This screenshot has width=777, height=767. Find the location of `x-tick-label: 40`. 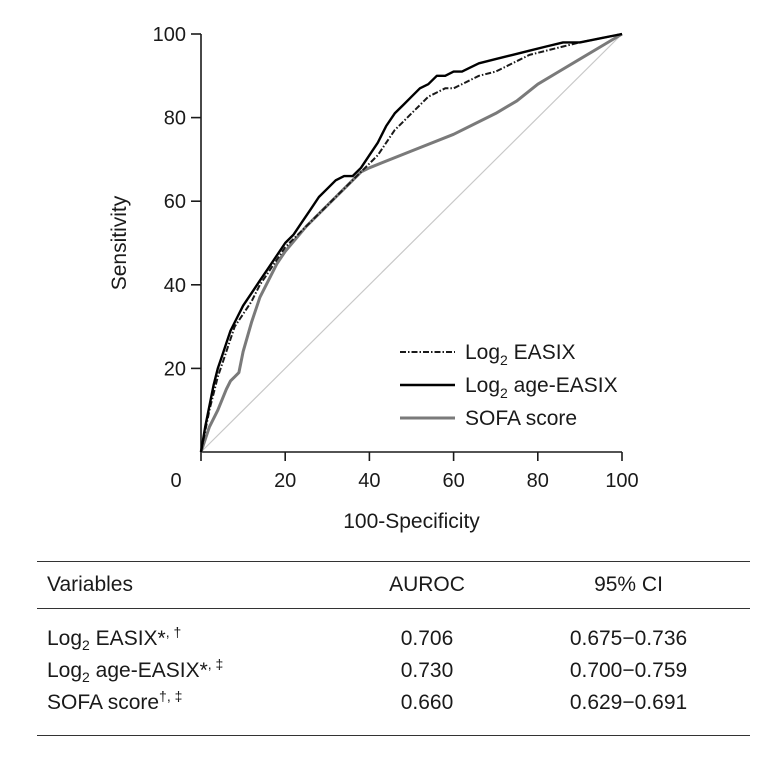

x-tick-label: 40 is located at coordinates (369, 481).